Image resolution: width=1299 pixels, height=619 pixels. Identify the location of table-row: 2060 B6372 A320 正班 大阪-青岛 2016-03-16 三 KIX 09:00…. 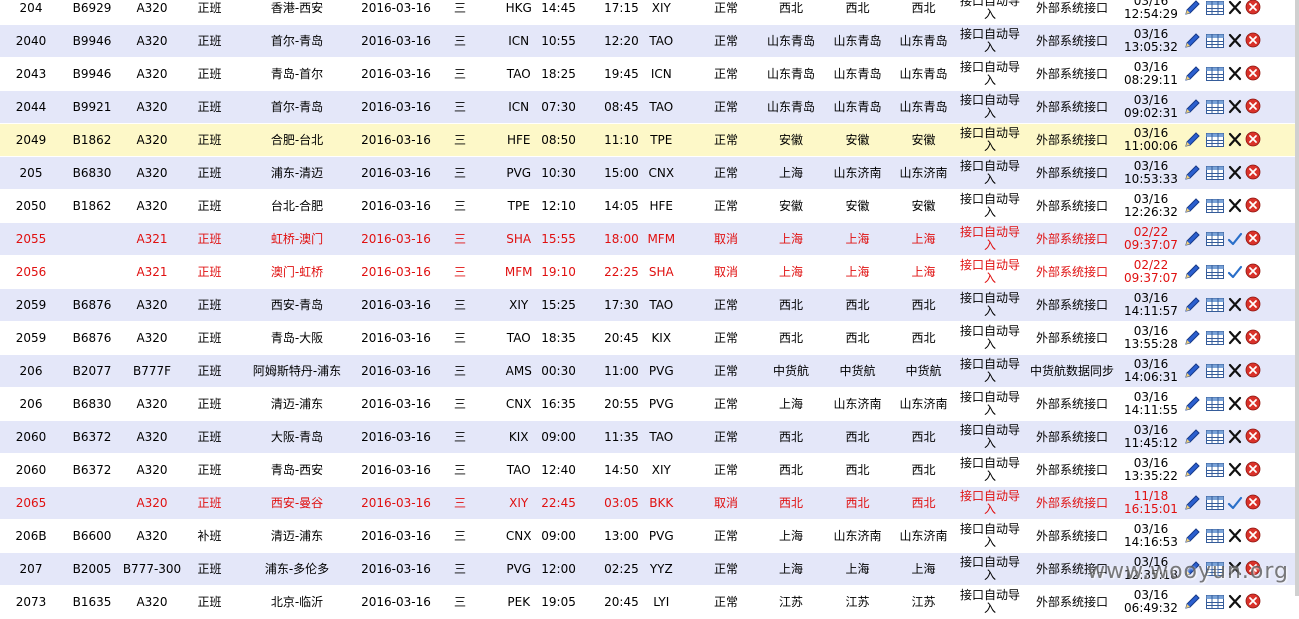
(647, 437).